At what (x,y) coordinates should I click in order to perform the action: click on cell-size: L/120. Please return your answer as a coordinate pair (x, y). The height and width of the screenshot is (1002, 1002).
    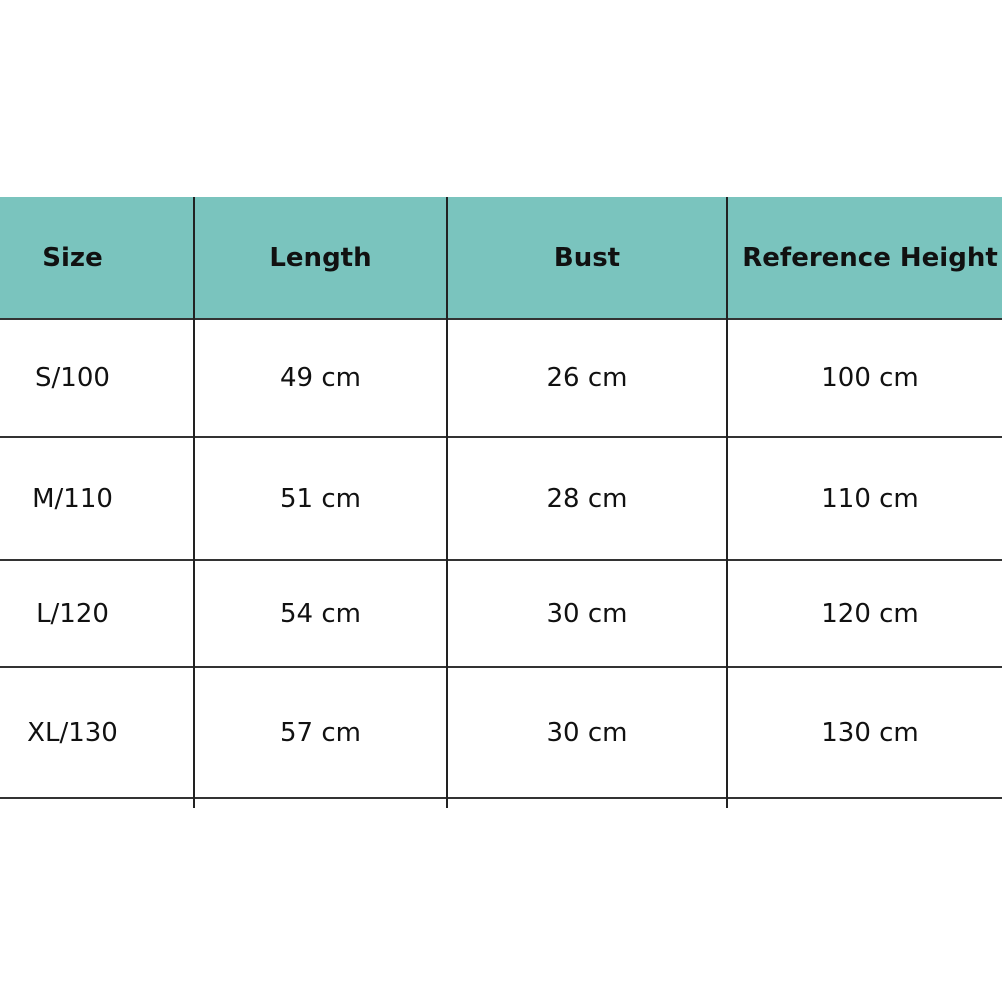
    Looking at the image, I should click on (72, 613).